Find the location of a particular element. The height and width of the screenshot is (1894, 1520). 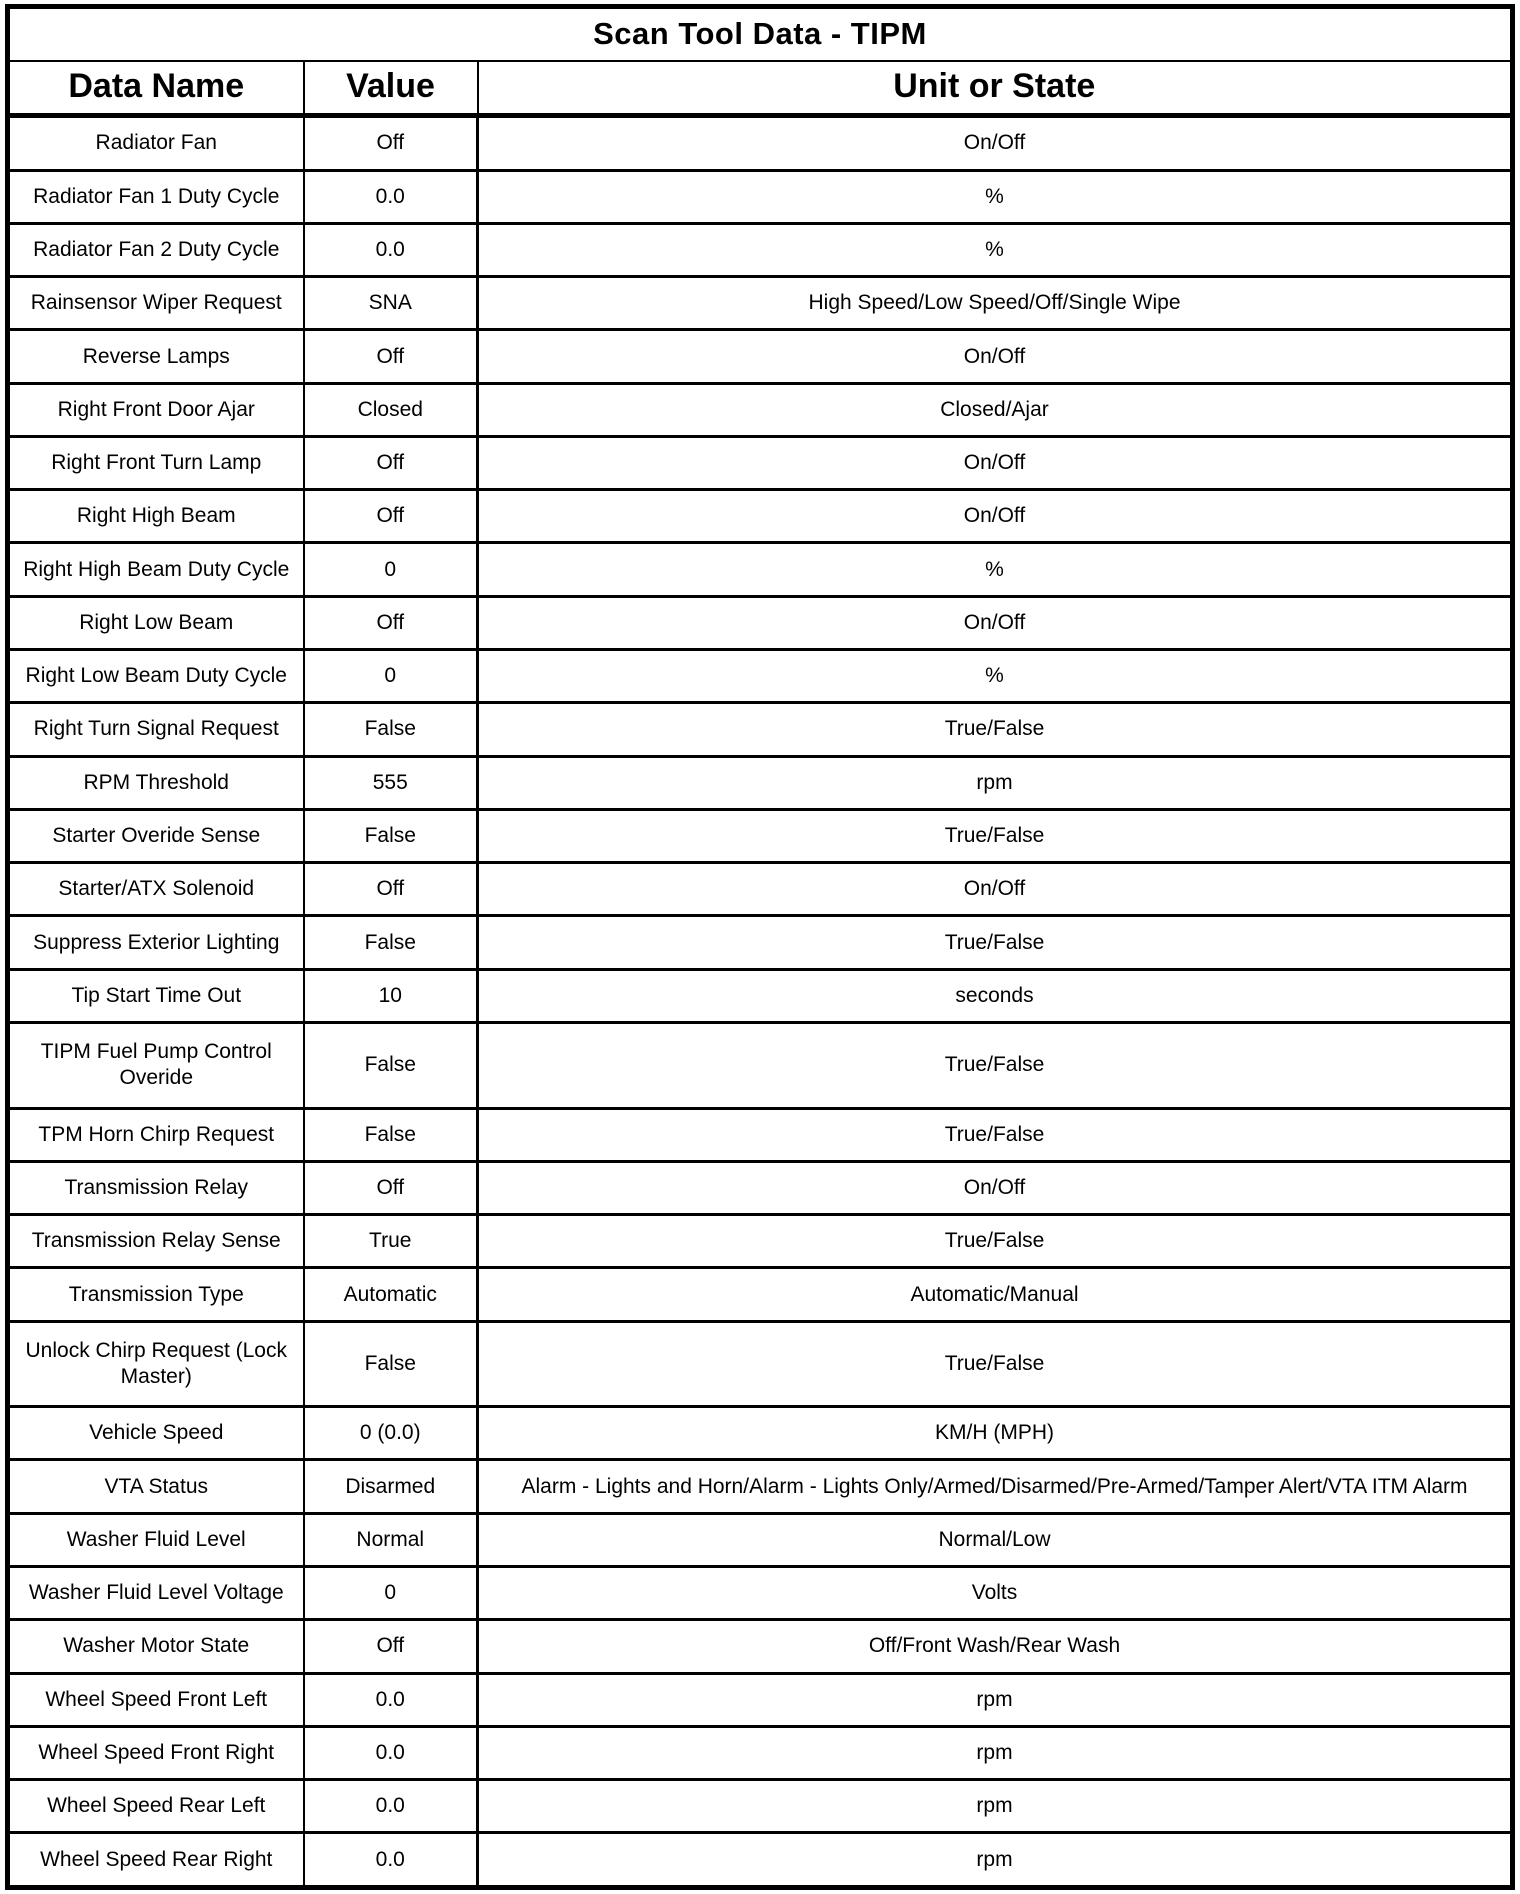

row-value: 10 is located at coordinates (390, 995).